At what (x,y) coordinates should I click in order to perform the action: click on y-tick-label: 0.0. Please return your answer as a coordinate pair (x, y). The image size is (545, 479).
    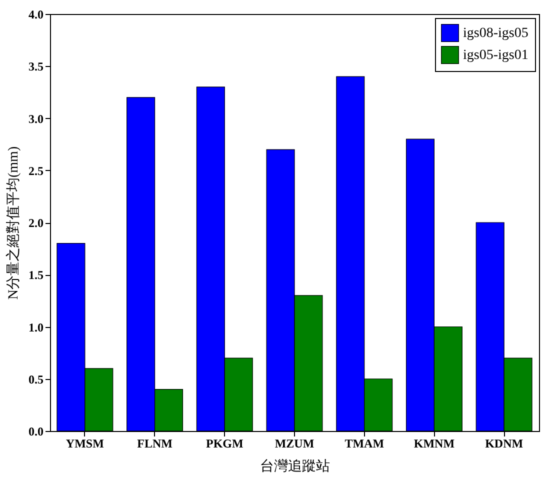
    Looking at the image, I should click on (36, 431).